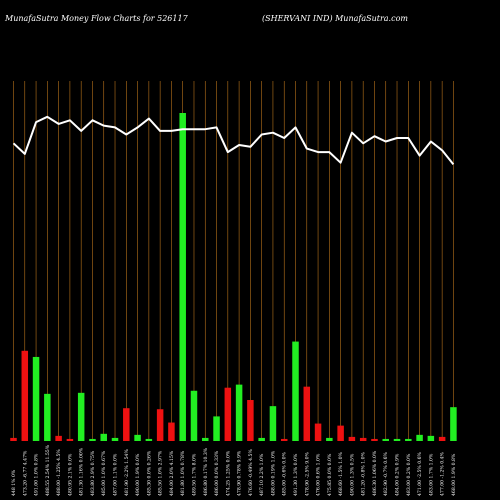 The height and width of the screenshot is (500, 500). I want to click on x-tick-label: 490.00 1.3% 0.5%, so click(352, 474).